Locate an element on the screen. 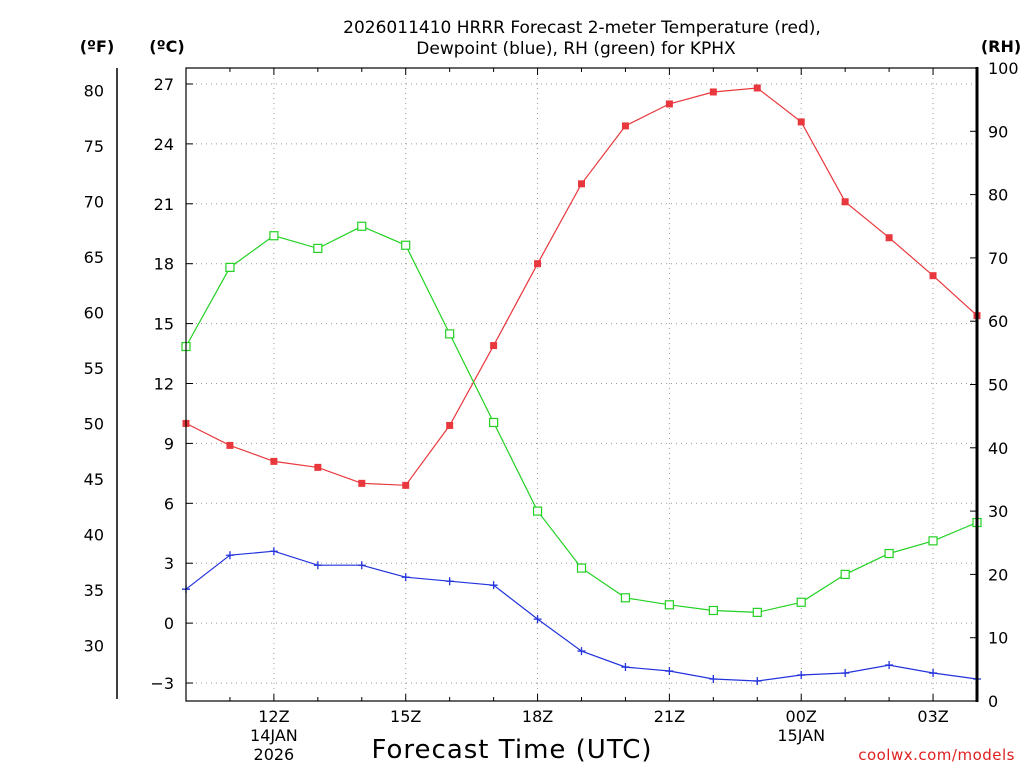  celsius-tick-label: 3 is located at coordinates (169, 563).